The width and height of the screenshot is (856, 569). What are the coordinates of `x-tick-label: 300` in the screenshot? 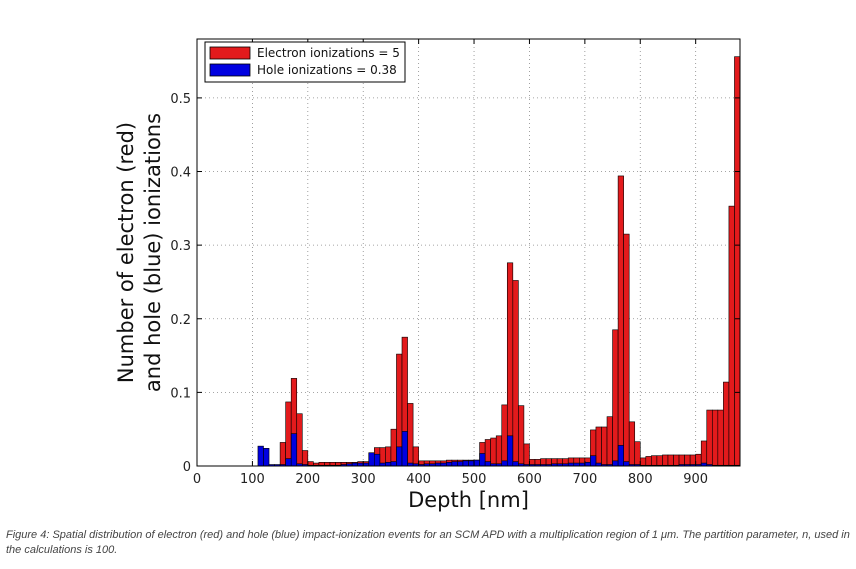 It's located at (363, 479).